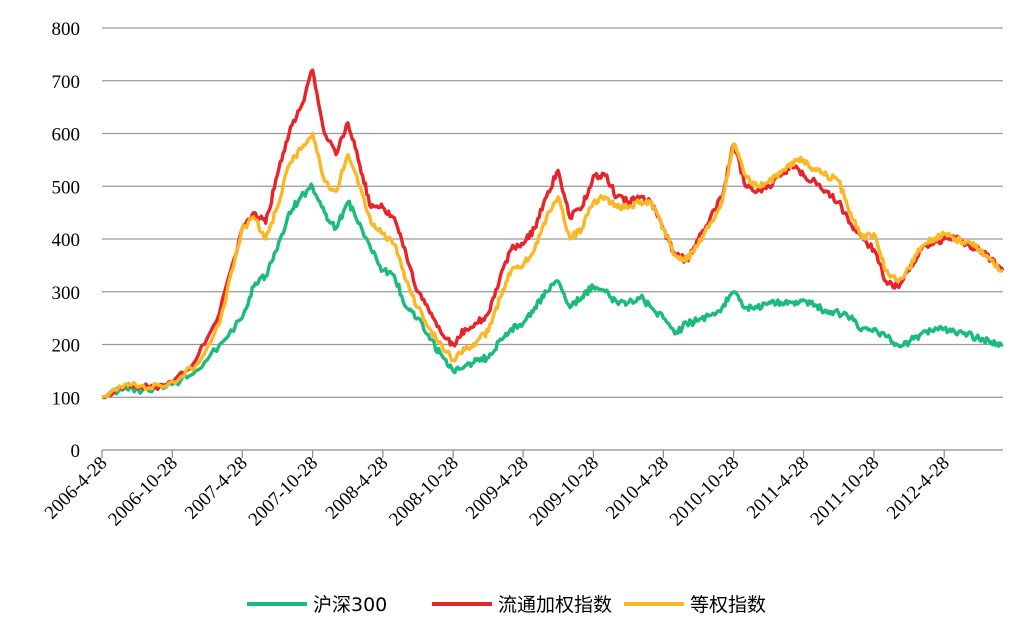 The image size is (1017, 627). What do you see at coordinates (778, 488) in the screenshot?
I see `x-tick-label: 2011-4-28` at bounding box center [778, 488].